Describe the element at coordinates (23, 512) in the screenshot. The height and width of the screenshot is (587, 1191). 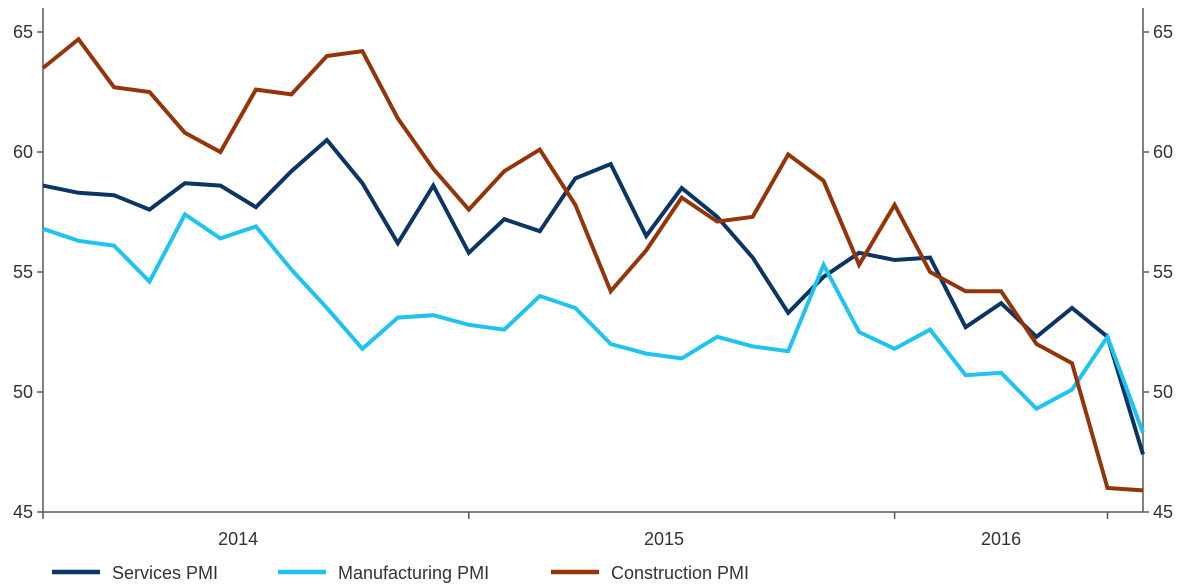
I see `y-tick-label-left: 45` at that location.